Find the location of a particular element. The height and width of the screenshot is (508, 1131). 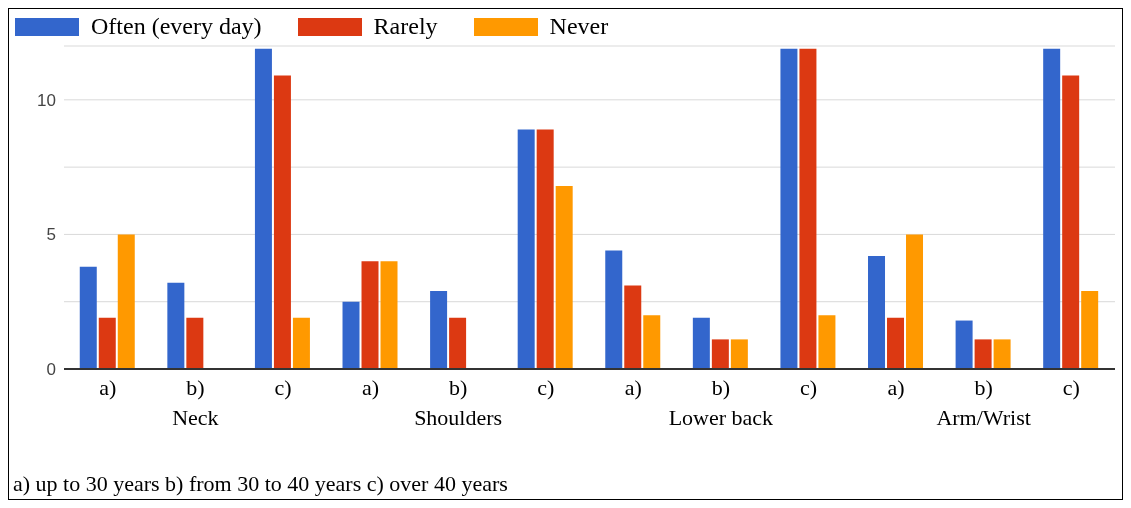

text: Shoulders is located at coordinates (458, 417).